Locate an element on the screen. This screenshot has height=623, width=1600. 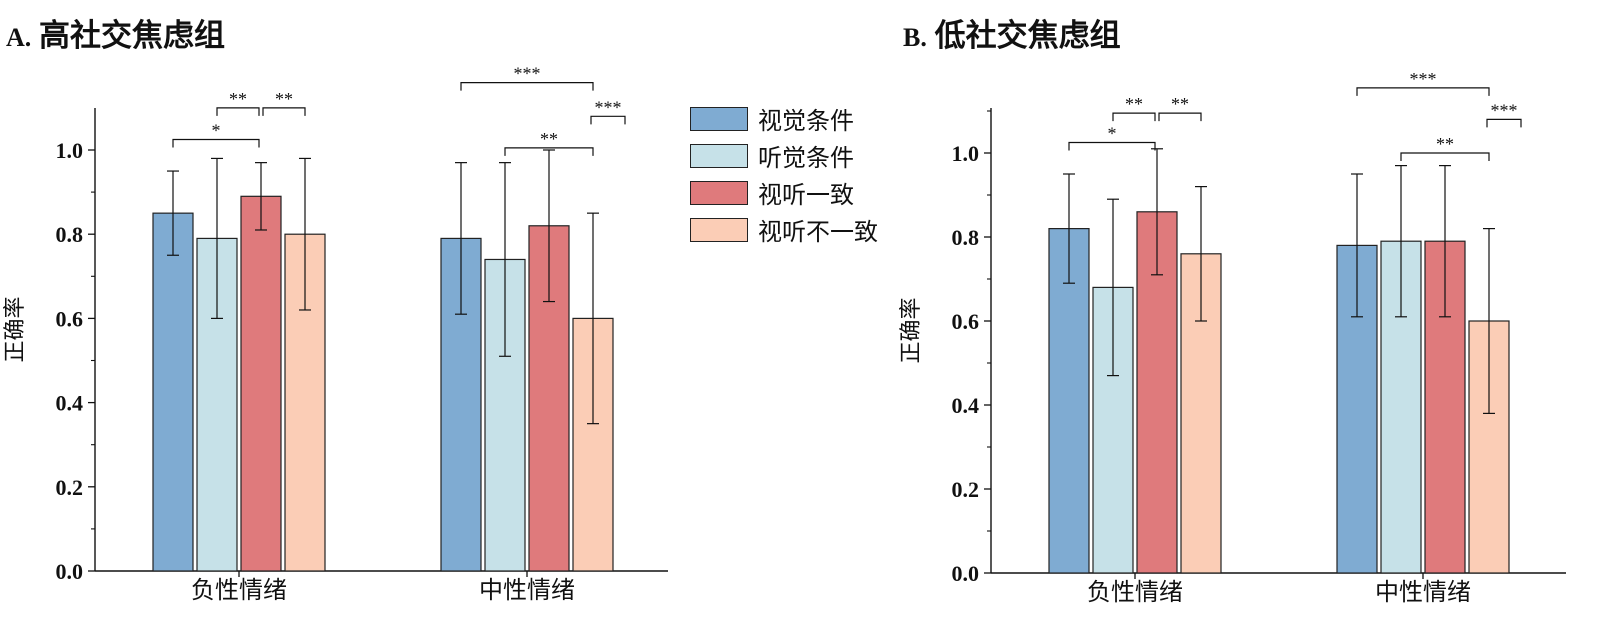
legend-item: 视听不一致 is located at coordinates (784, 229).